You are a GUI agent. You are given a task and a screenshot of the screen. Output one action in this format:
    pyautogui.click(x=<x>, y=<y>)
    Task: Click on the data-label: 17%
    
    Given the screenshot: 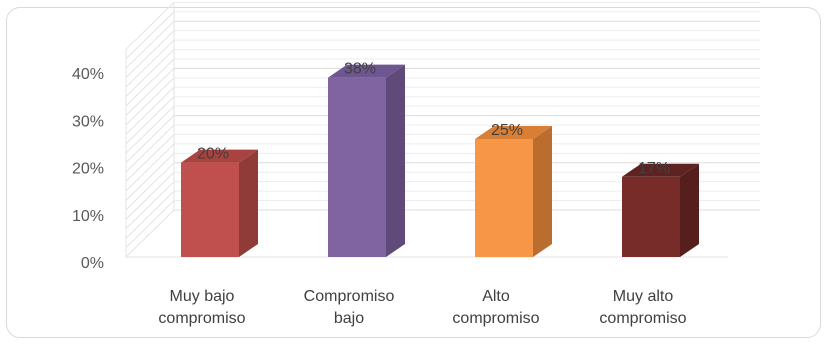 What is the action you would take?
    pyautogui.click(x=654, y=168)
    